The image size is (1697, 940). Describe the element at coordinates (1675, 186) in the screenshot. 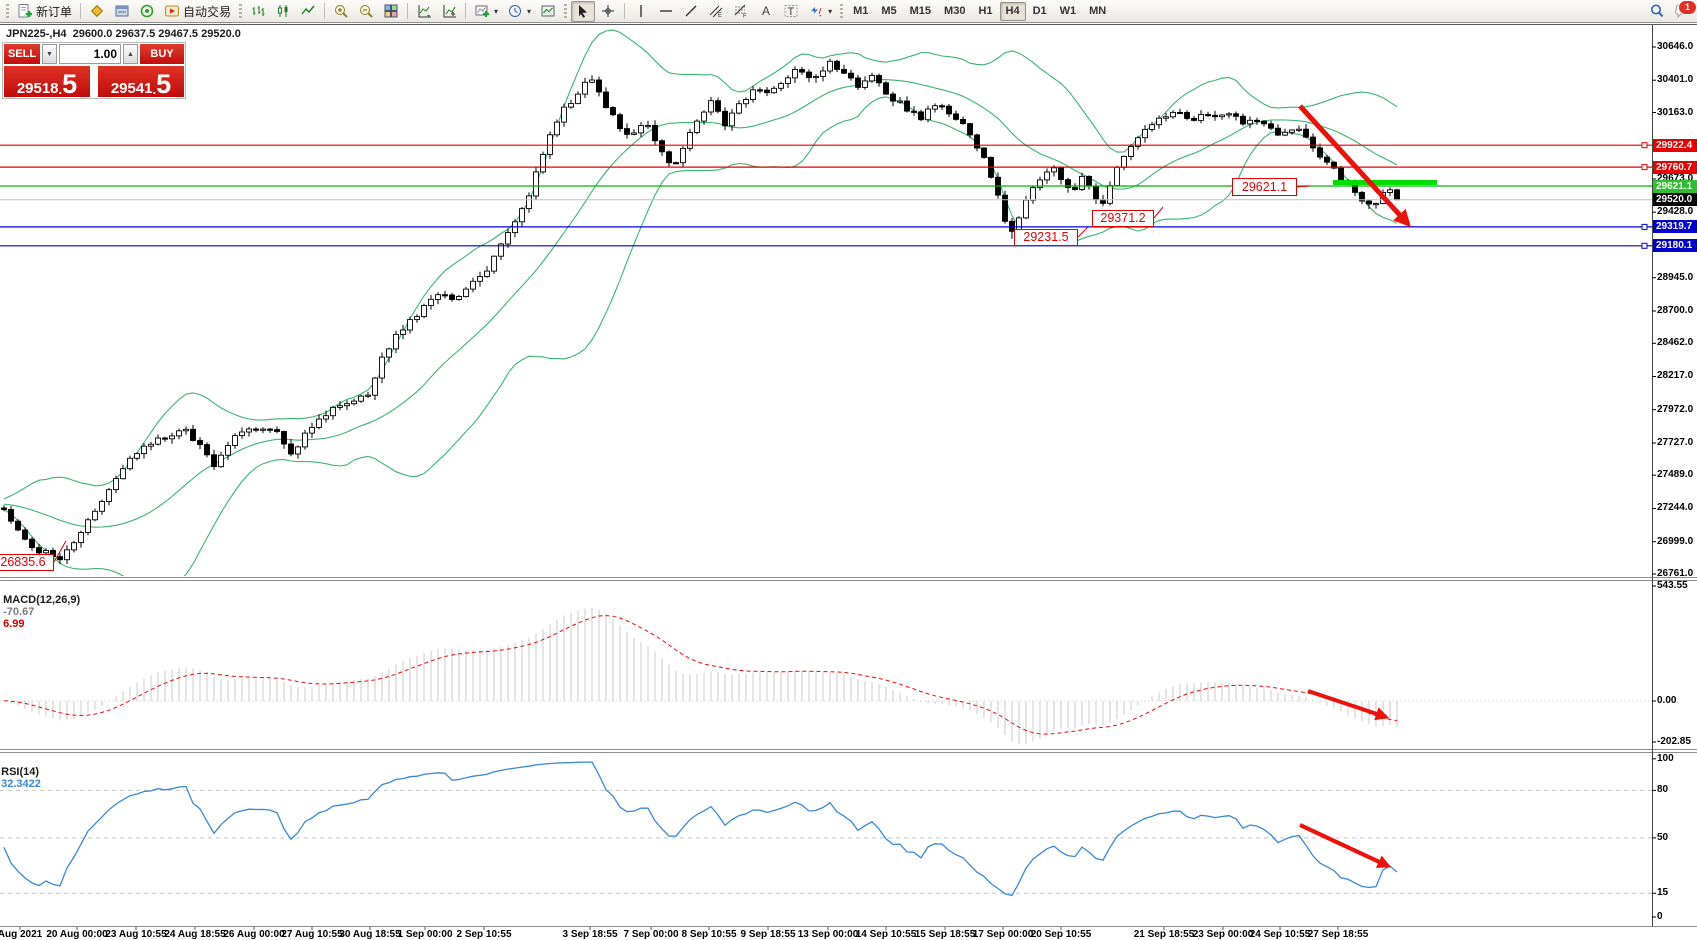

I see `price-level-badge: 29621.1` at that location.